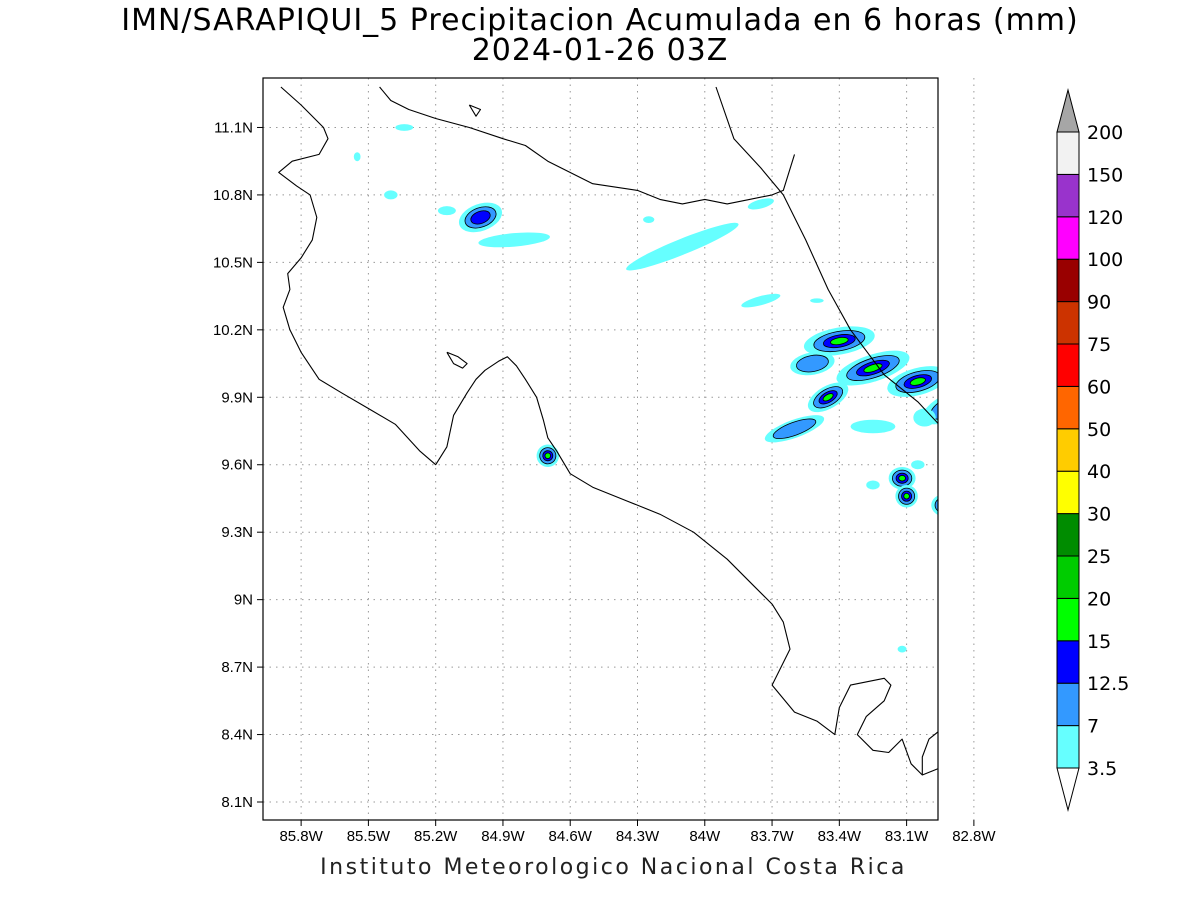 The image size is (1200, 900). Describe the element at coordinates (1093, 727) in the screenshot. I see `colorbar-label: 7` at that location.